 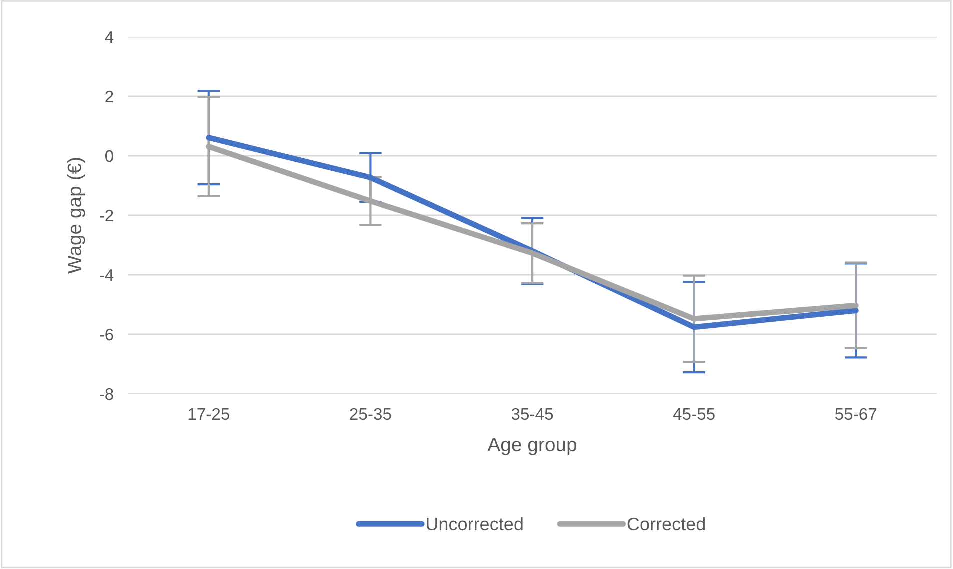 What do you see at coordinates (209, 414) in the screenshot?
I see `x-tick-label: 17-25` at bounding box center [209, 414].